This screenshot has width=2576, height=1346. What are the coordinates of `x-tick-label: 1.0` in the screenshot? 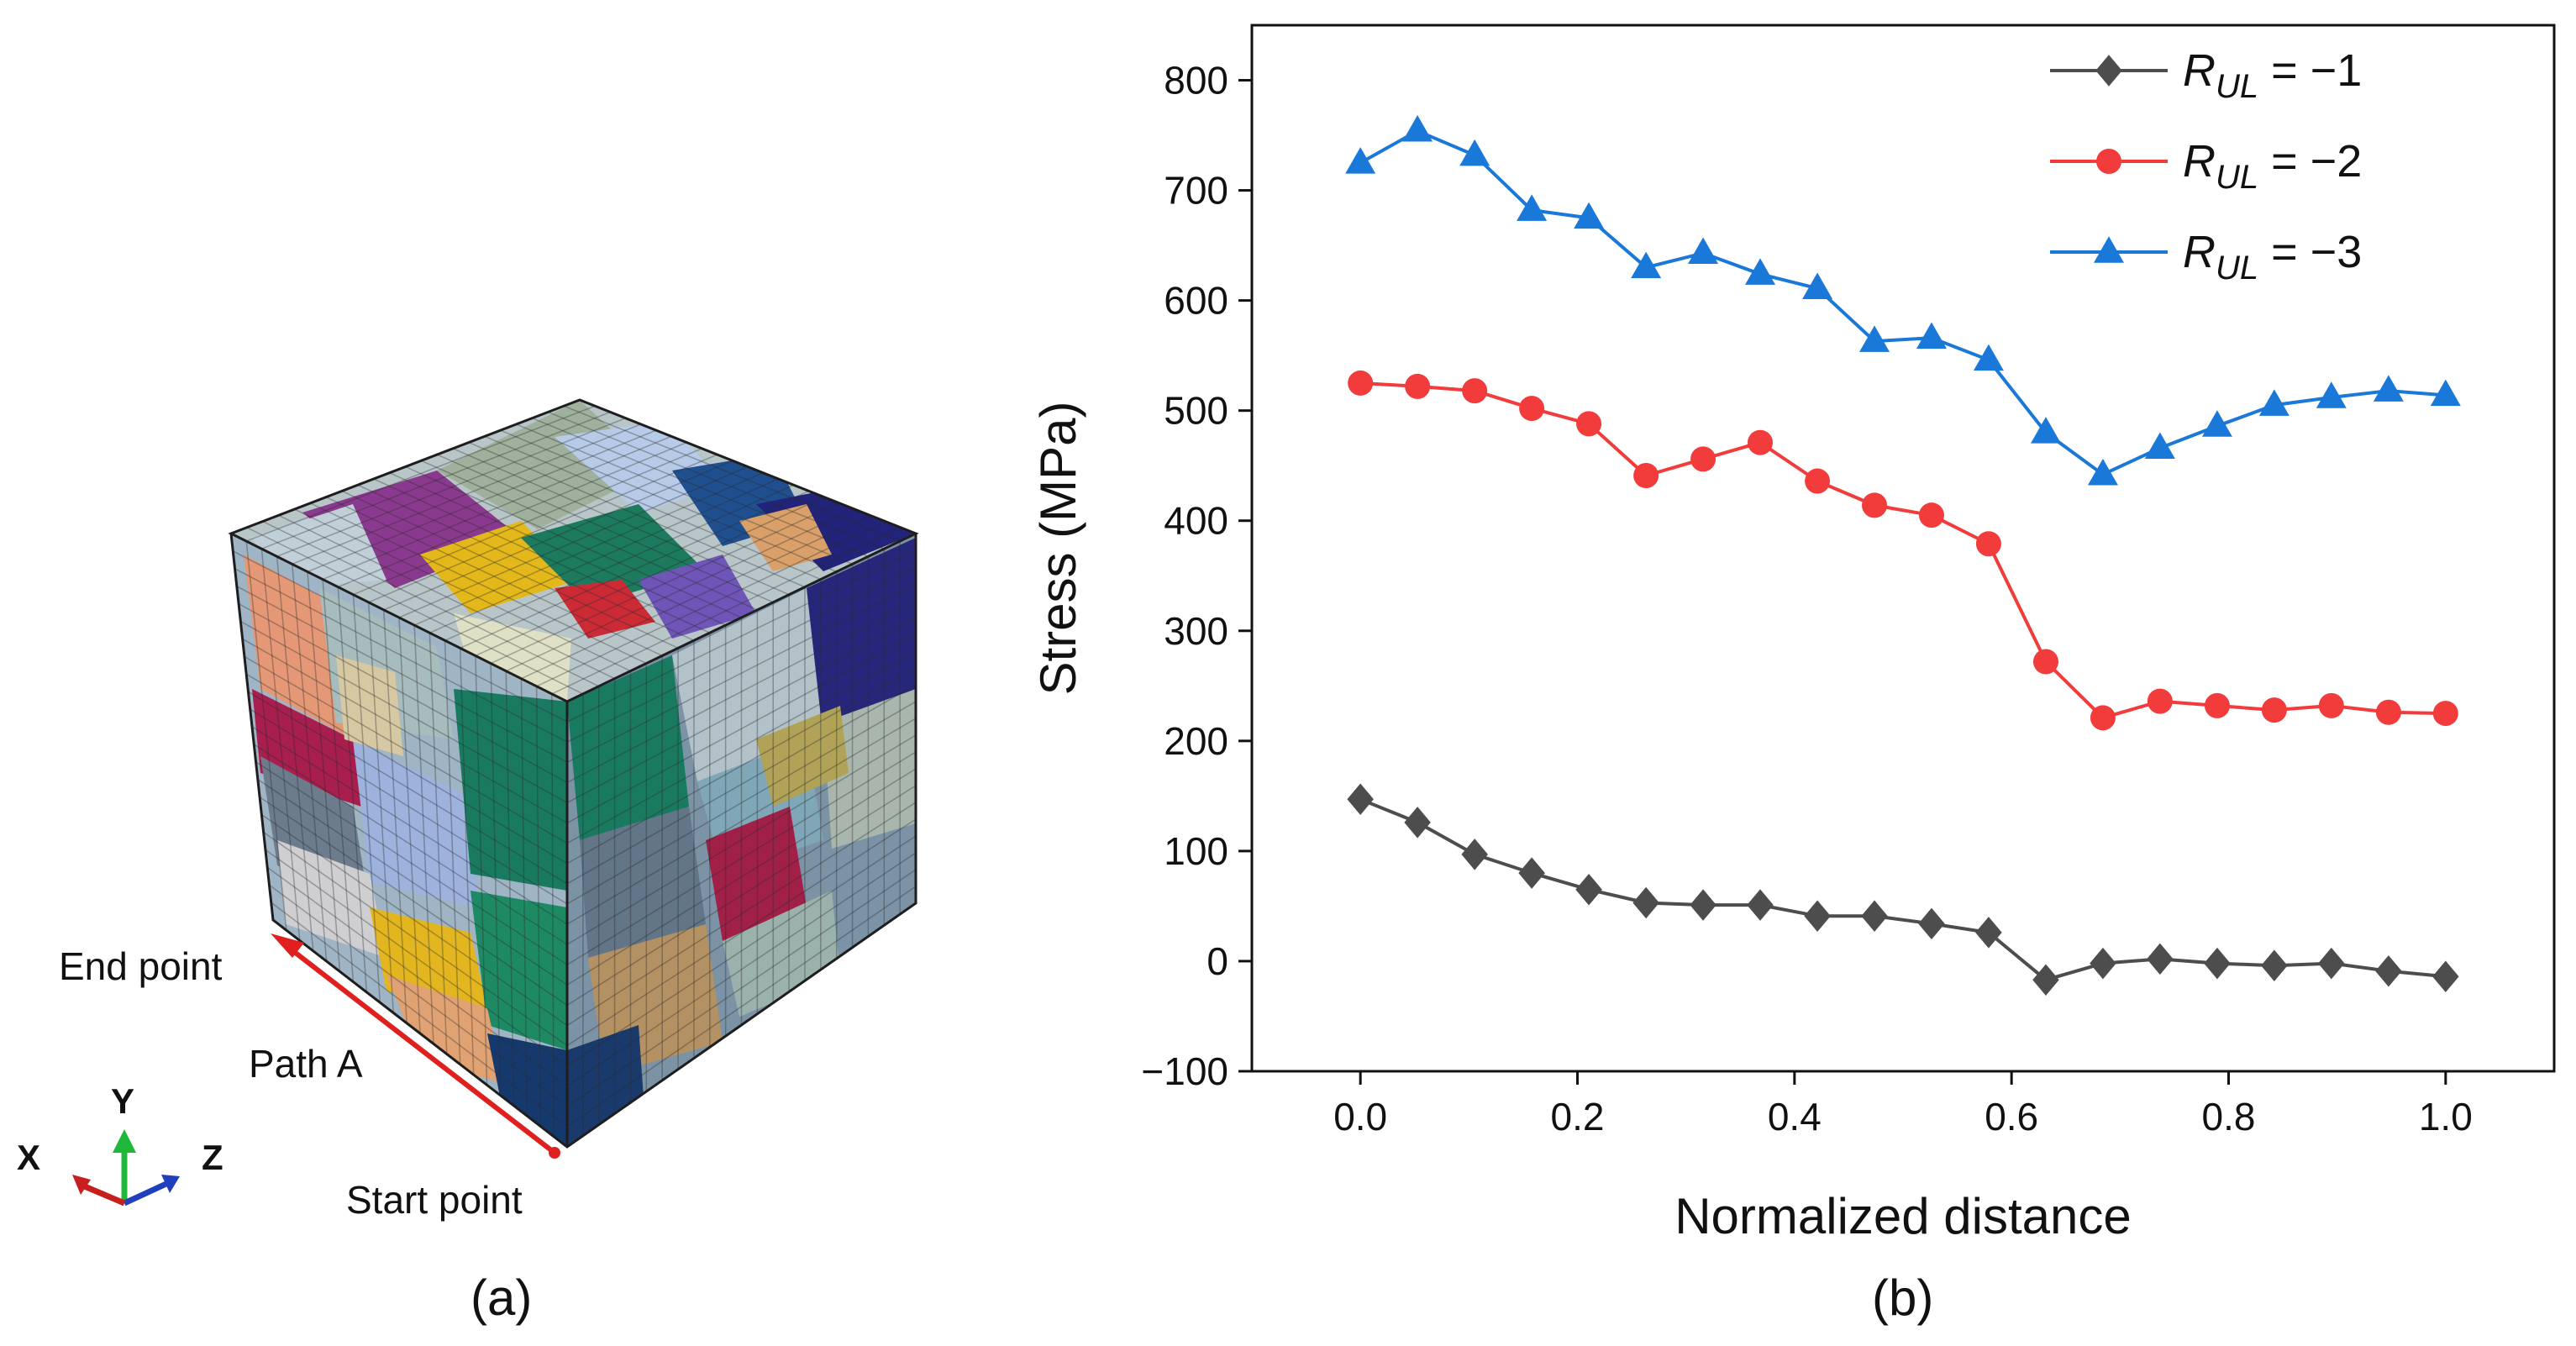 It's located at (2446, 1116).